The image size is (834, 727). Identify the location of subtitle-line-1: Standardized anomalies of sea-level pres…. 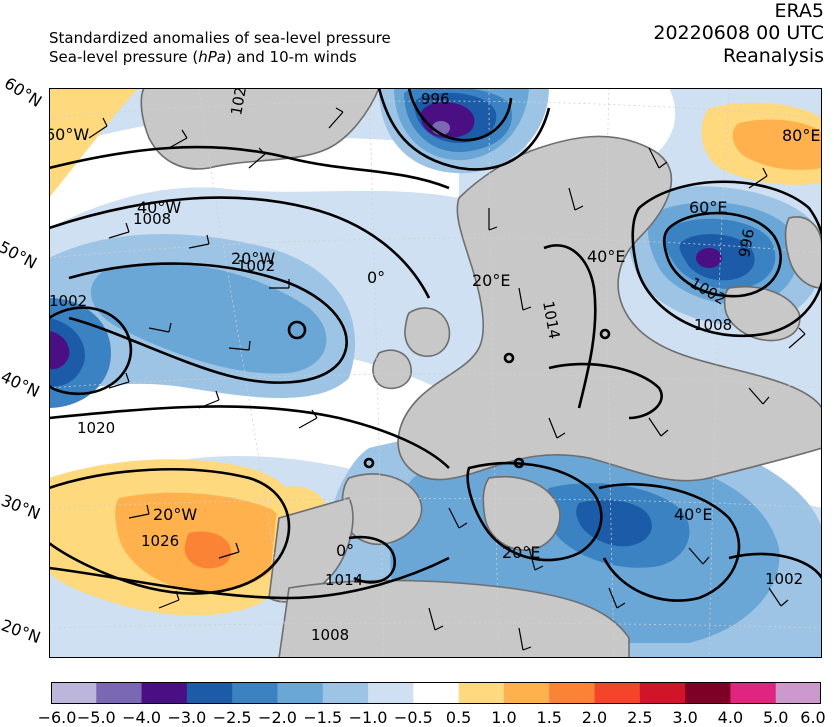
(220, 38).